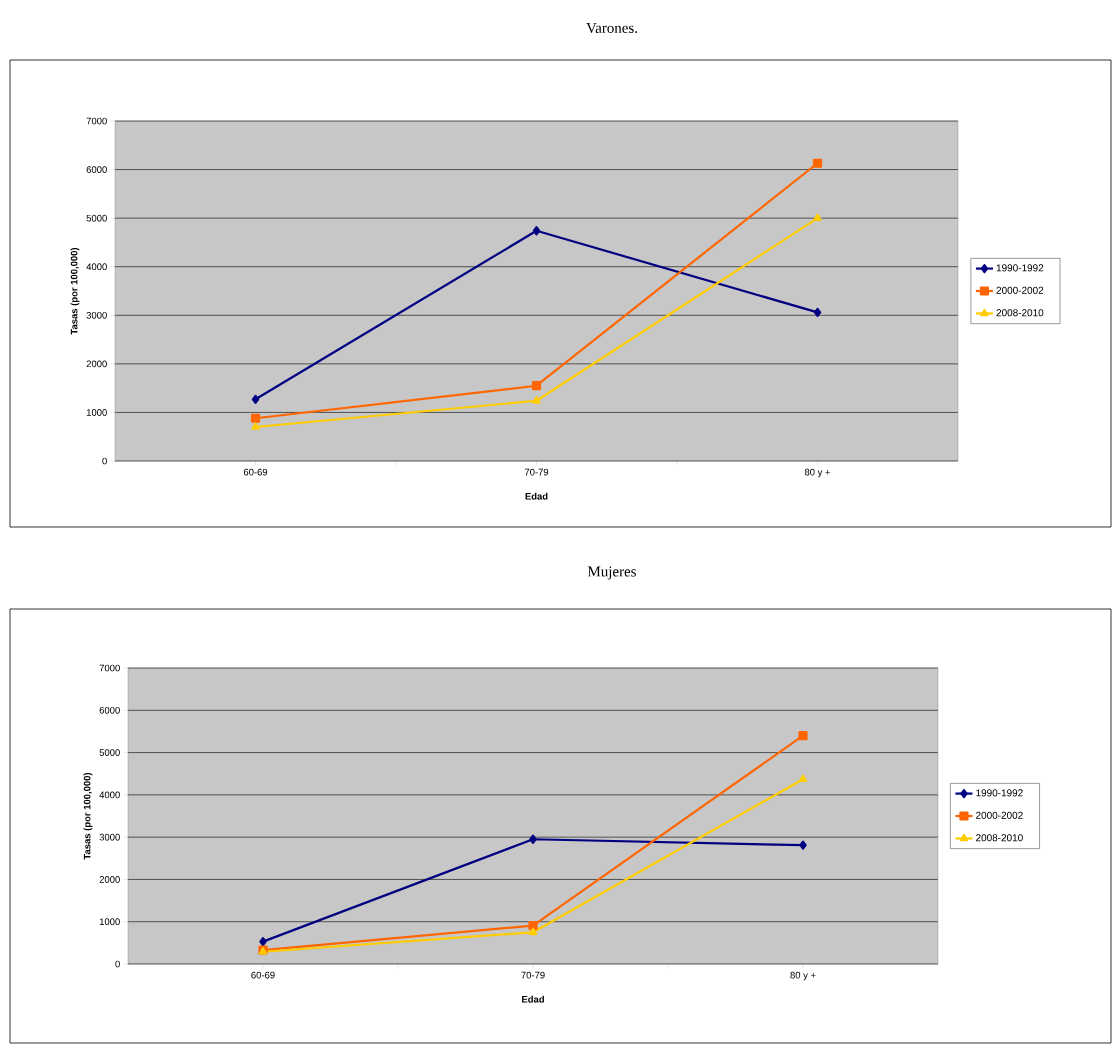 The image size is (1112, 1045). What do you see at coordinates (611, 573) in the screenshot?
I see `chart-title: Mujeres` at bounding box center [611, 573].